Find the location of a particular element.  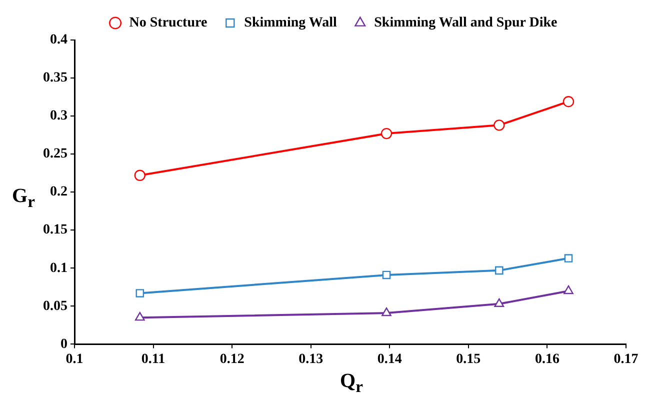

legend-label: Skimming Wall is located at coordinates (290, 23).